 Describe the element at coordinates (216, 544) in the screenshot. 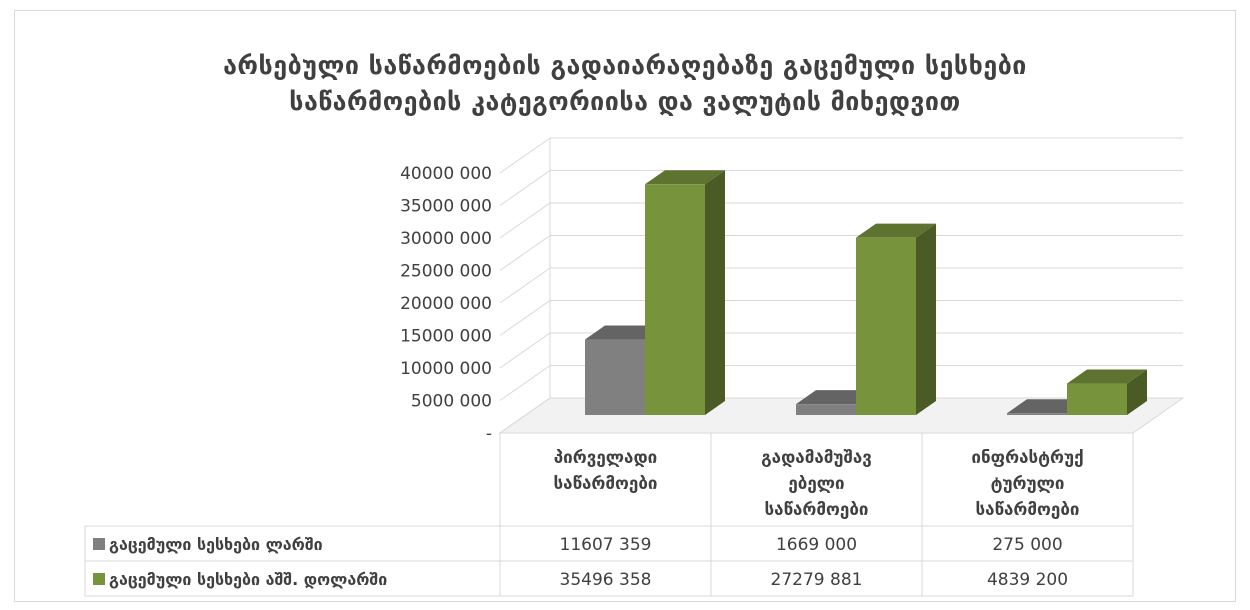

I see `legend-label: გაცემული სესხები ლარში` at that location.